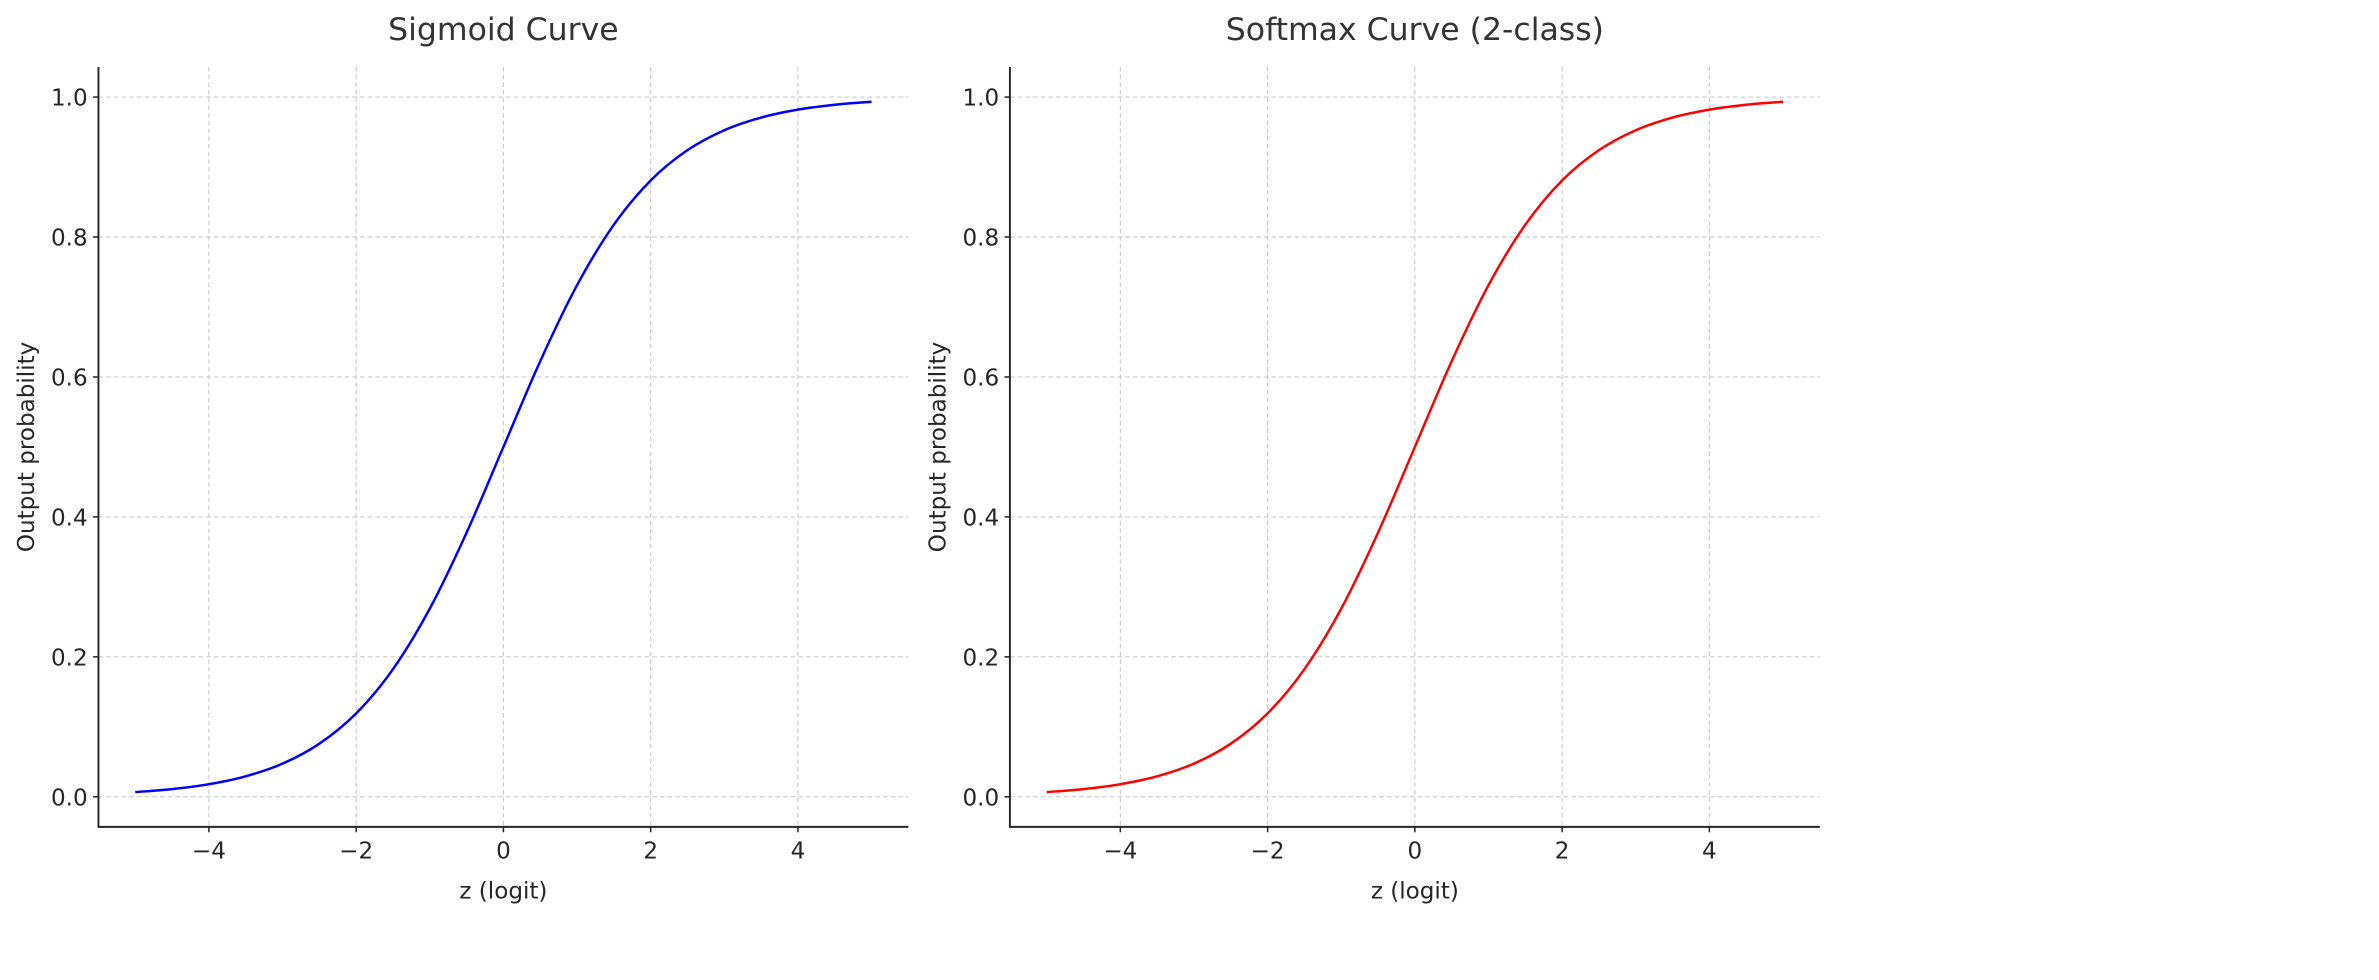 The image size is (2379, 980). I want to click on chart-title: Softmax Curve (2-class), so click(1415, 30).